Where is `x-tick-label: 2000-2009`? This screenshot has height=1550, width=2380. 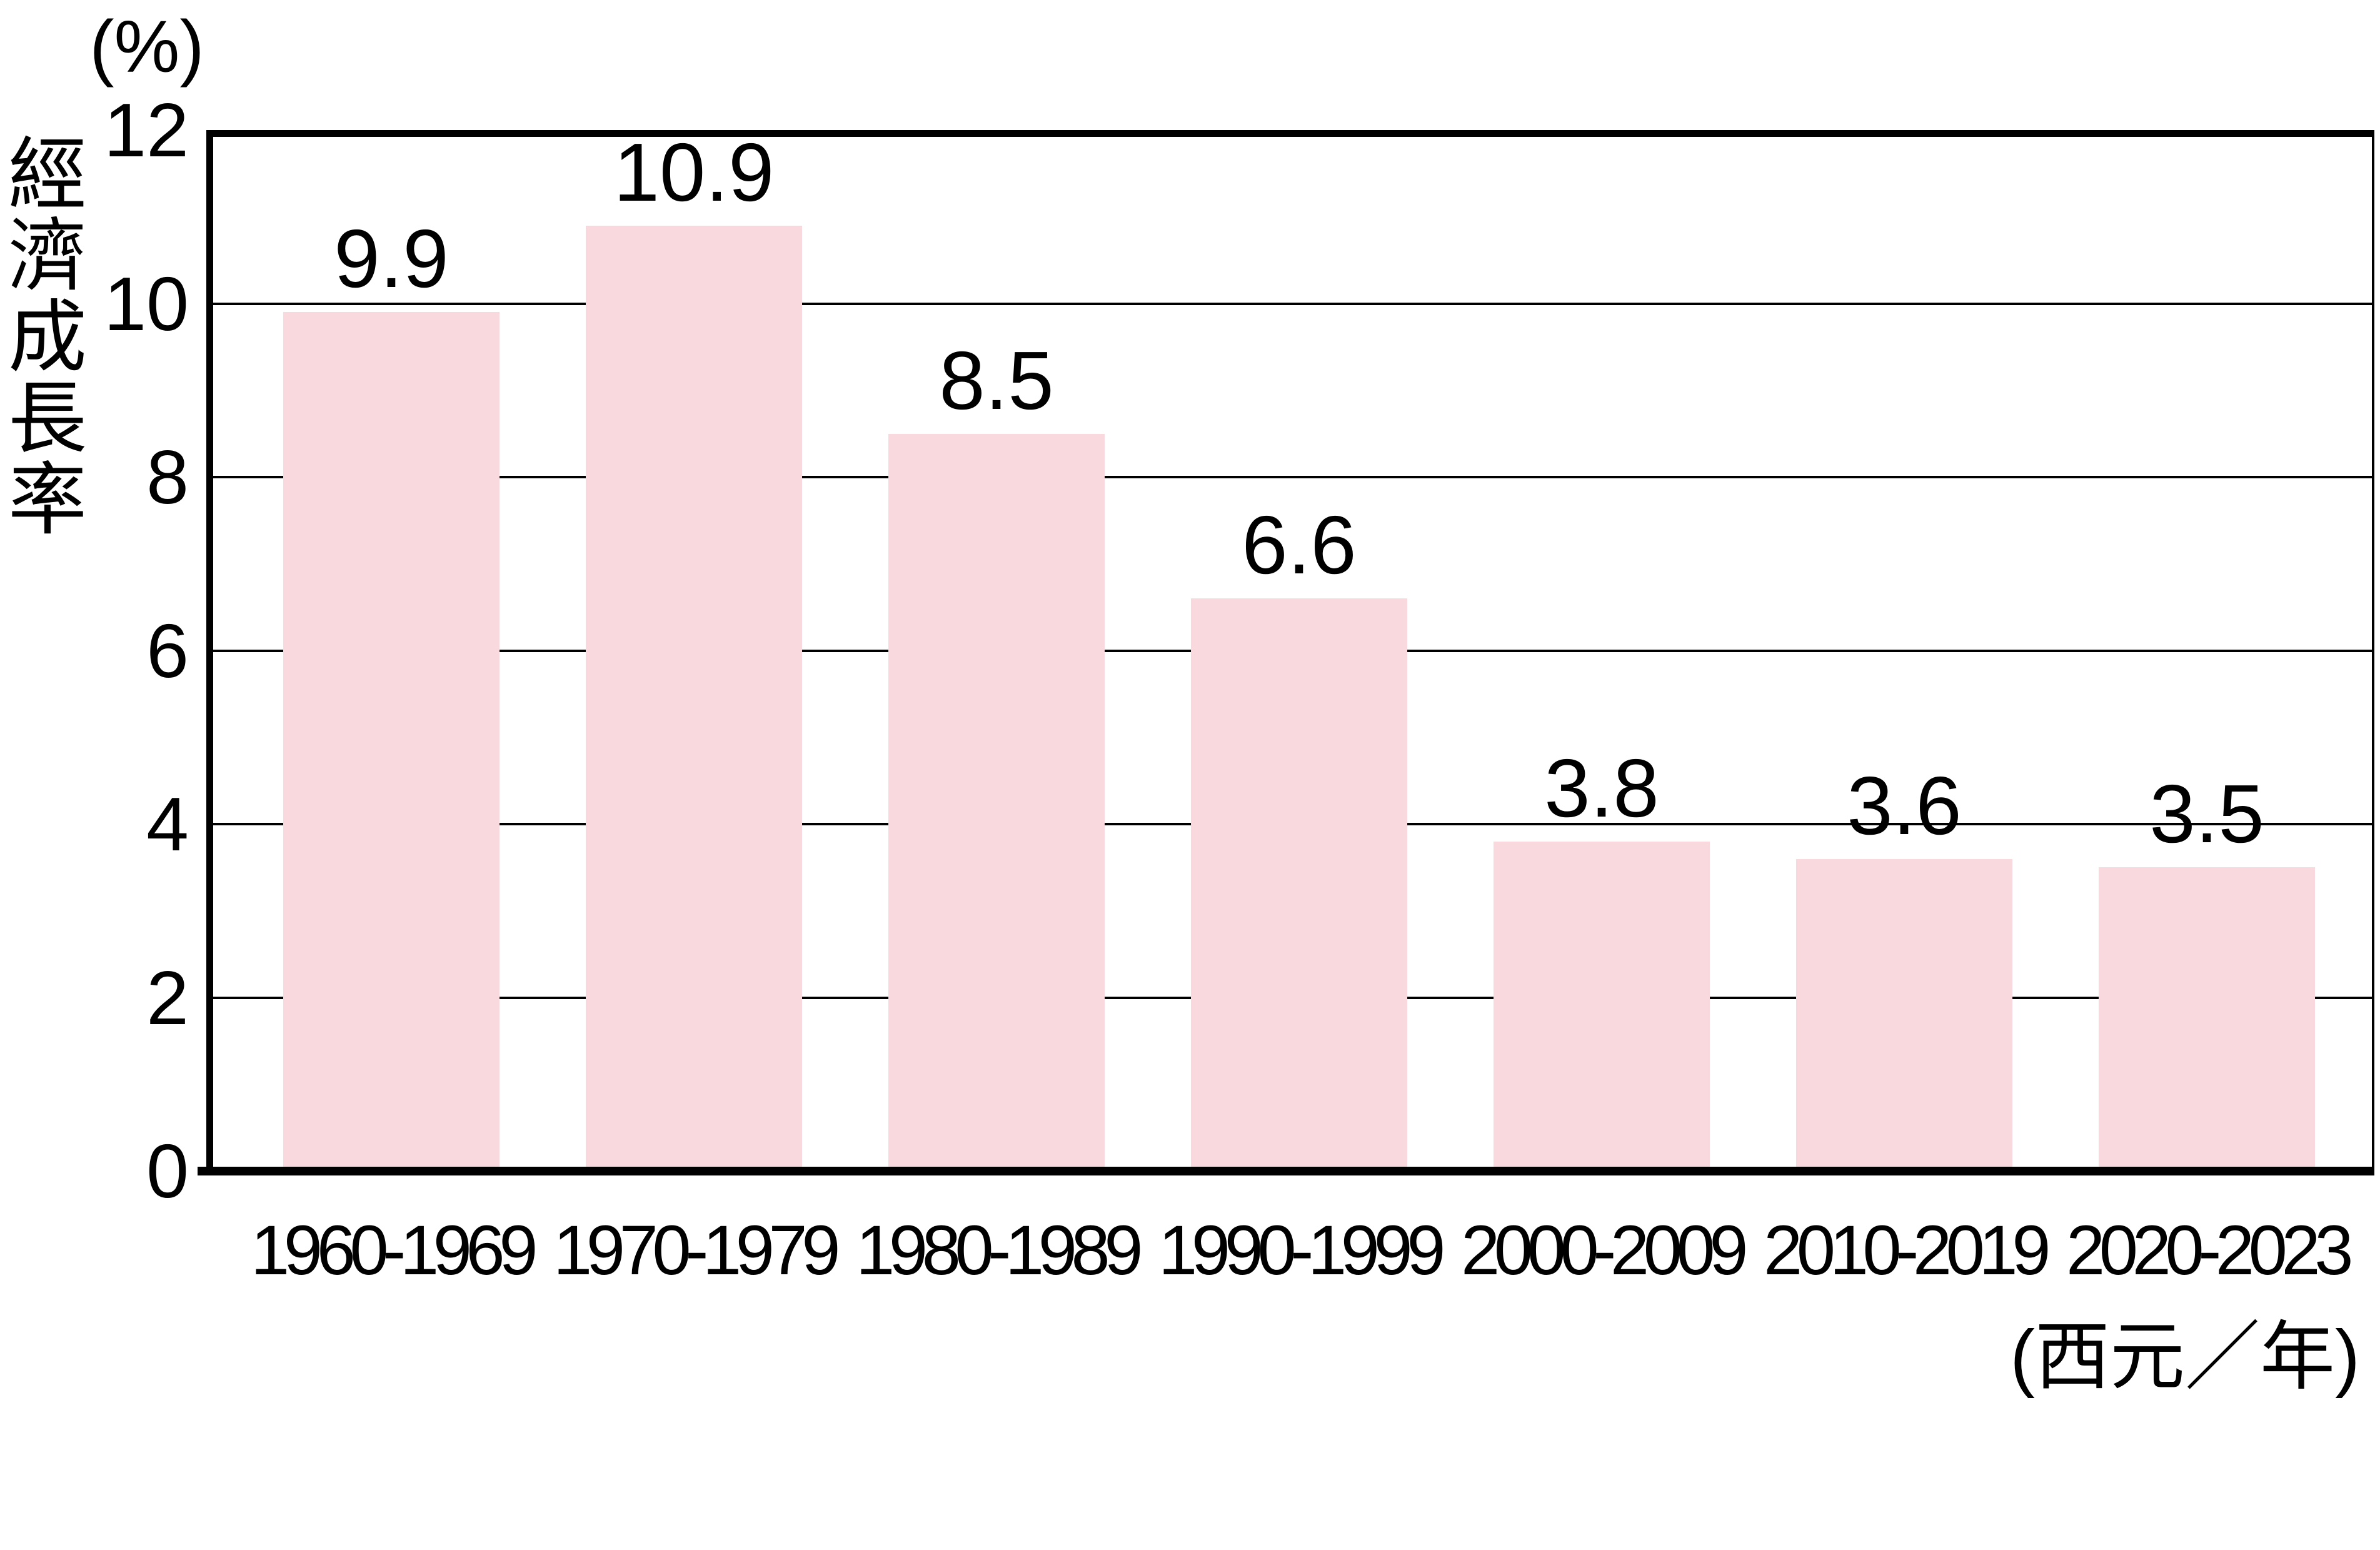 x-tick-label: 2000-2009 is located at coordinates (1604, 1250).